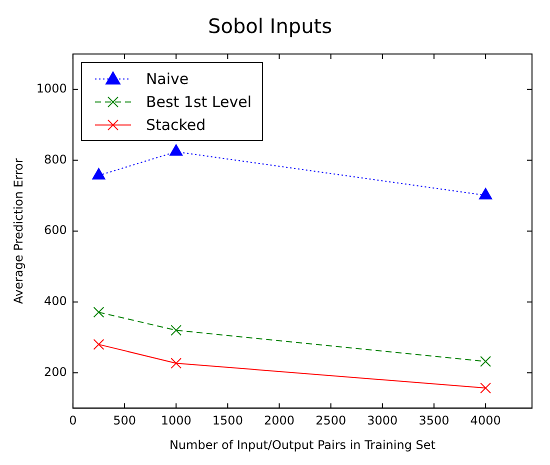  I want to click on y-tick-label: 1000, so click(51, 89).